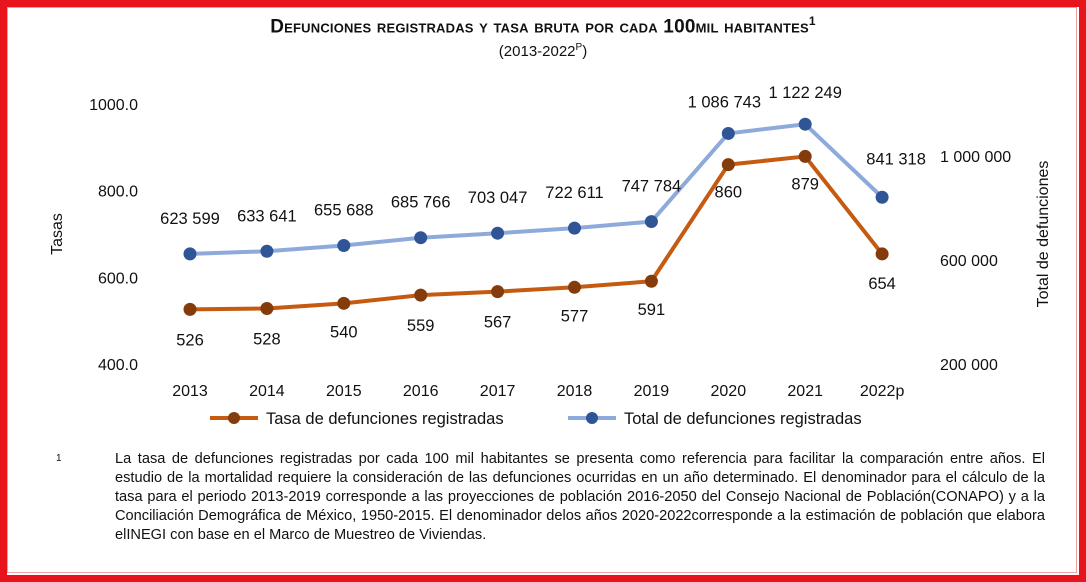  What do you see at coordinates (190, 309) in the screenshot?
I see `point-tasa-2013` at bounding box center [190, 309].